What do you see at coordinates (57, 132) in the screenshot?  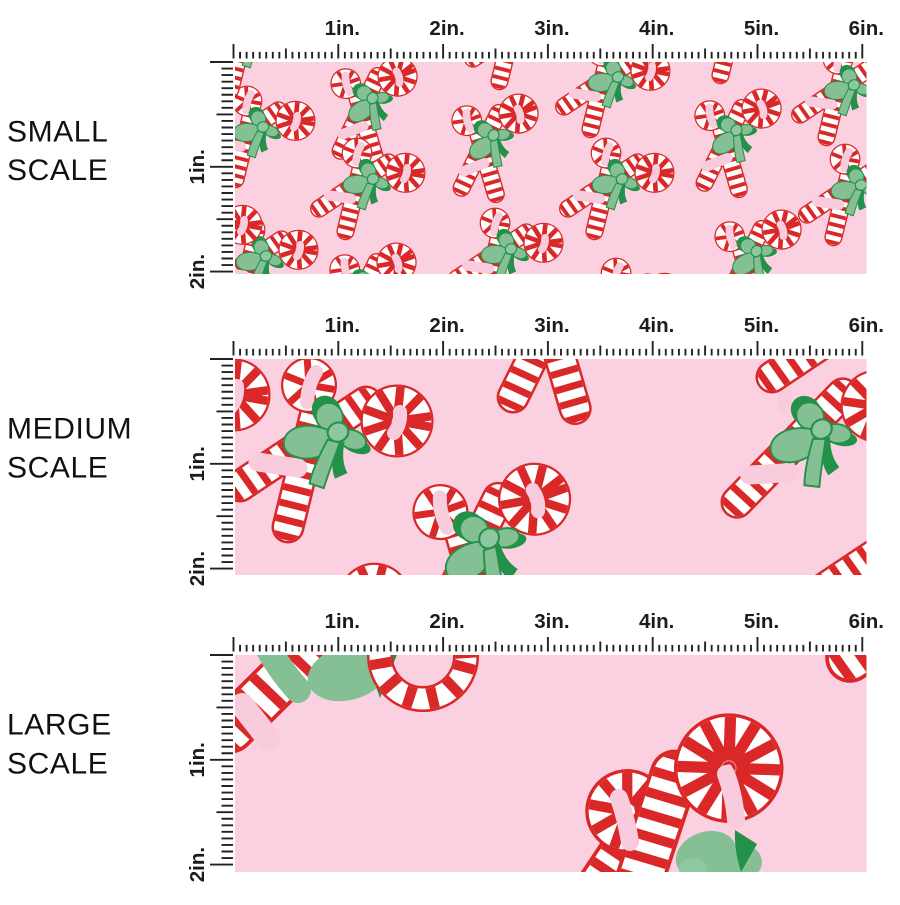 I see `svg-text: SMALL` at bounding box center [57, 132].